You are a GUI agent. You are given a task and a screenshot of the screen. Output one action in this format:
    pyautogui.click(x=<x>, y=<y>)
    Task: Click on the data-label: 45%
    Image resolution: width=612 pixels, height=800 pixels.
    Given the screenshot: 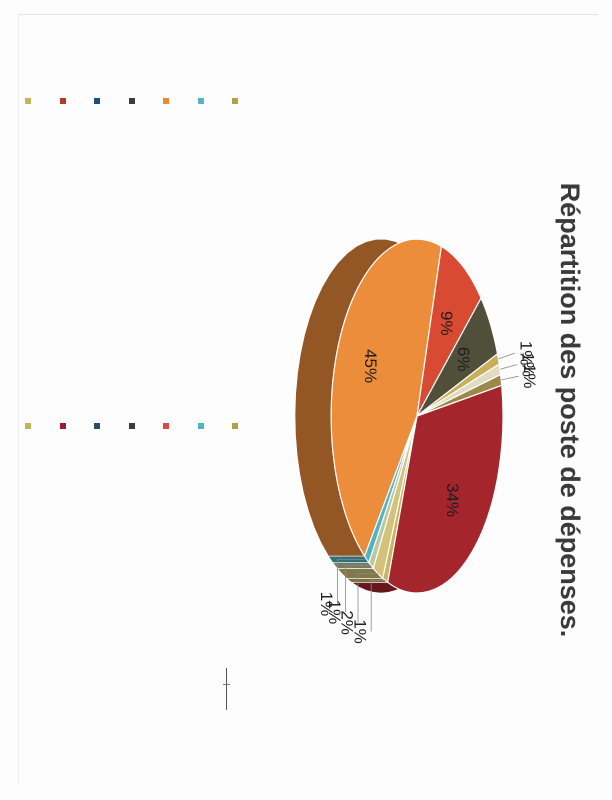 What is the action you would take?
    pyautogui.click(x=370, y=366)
    